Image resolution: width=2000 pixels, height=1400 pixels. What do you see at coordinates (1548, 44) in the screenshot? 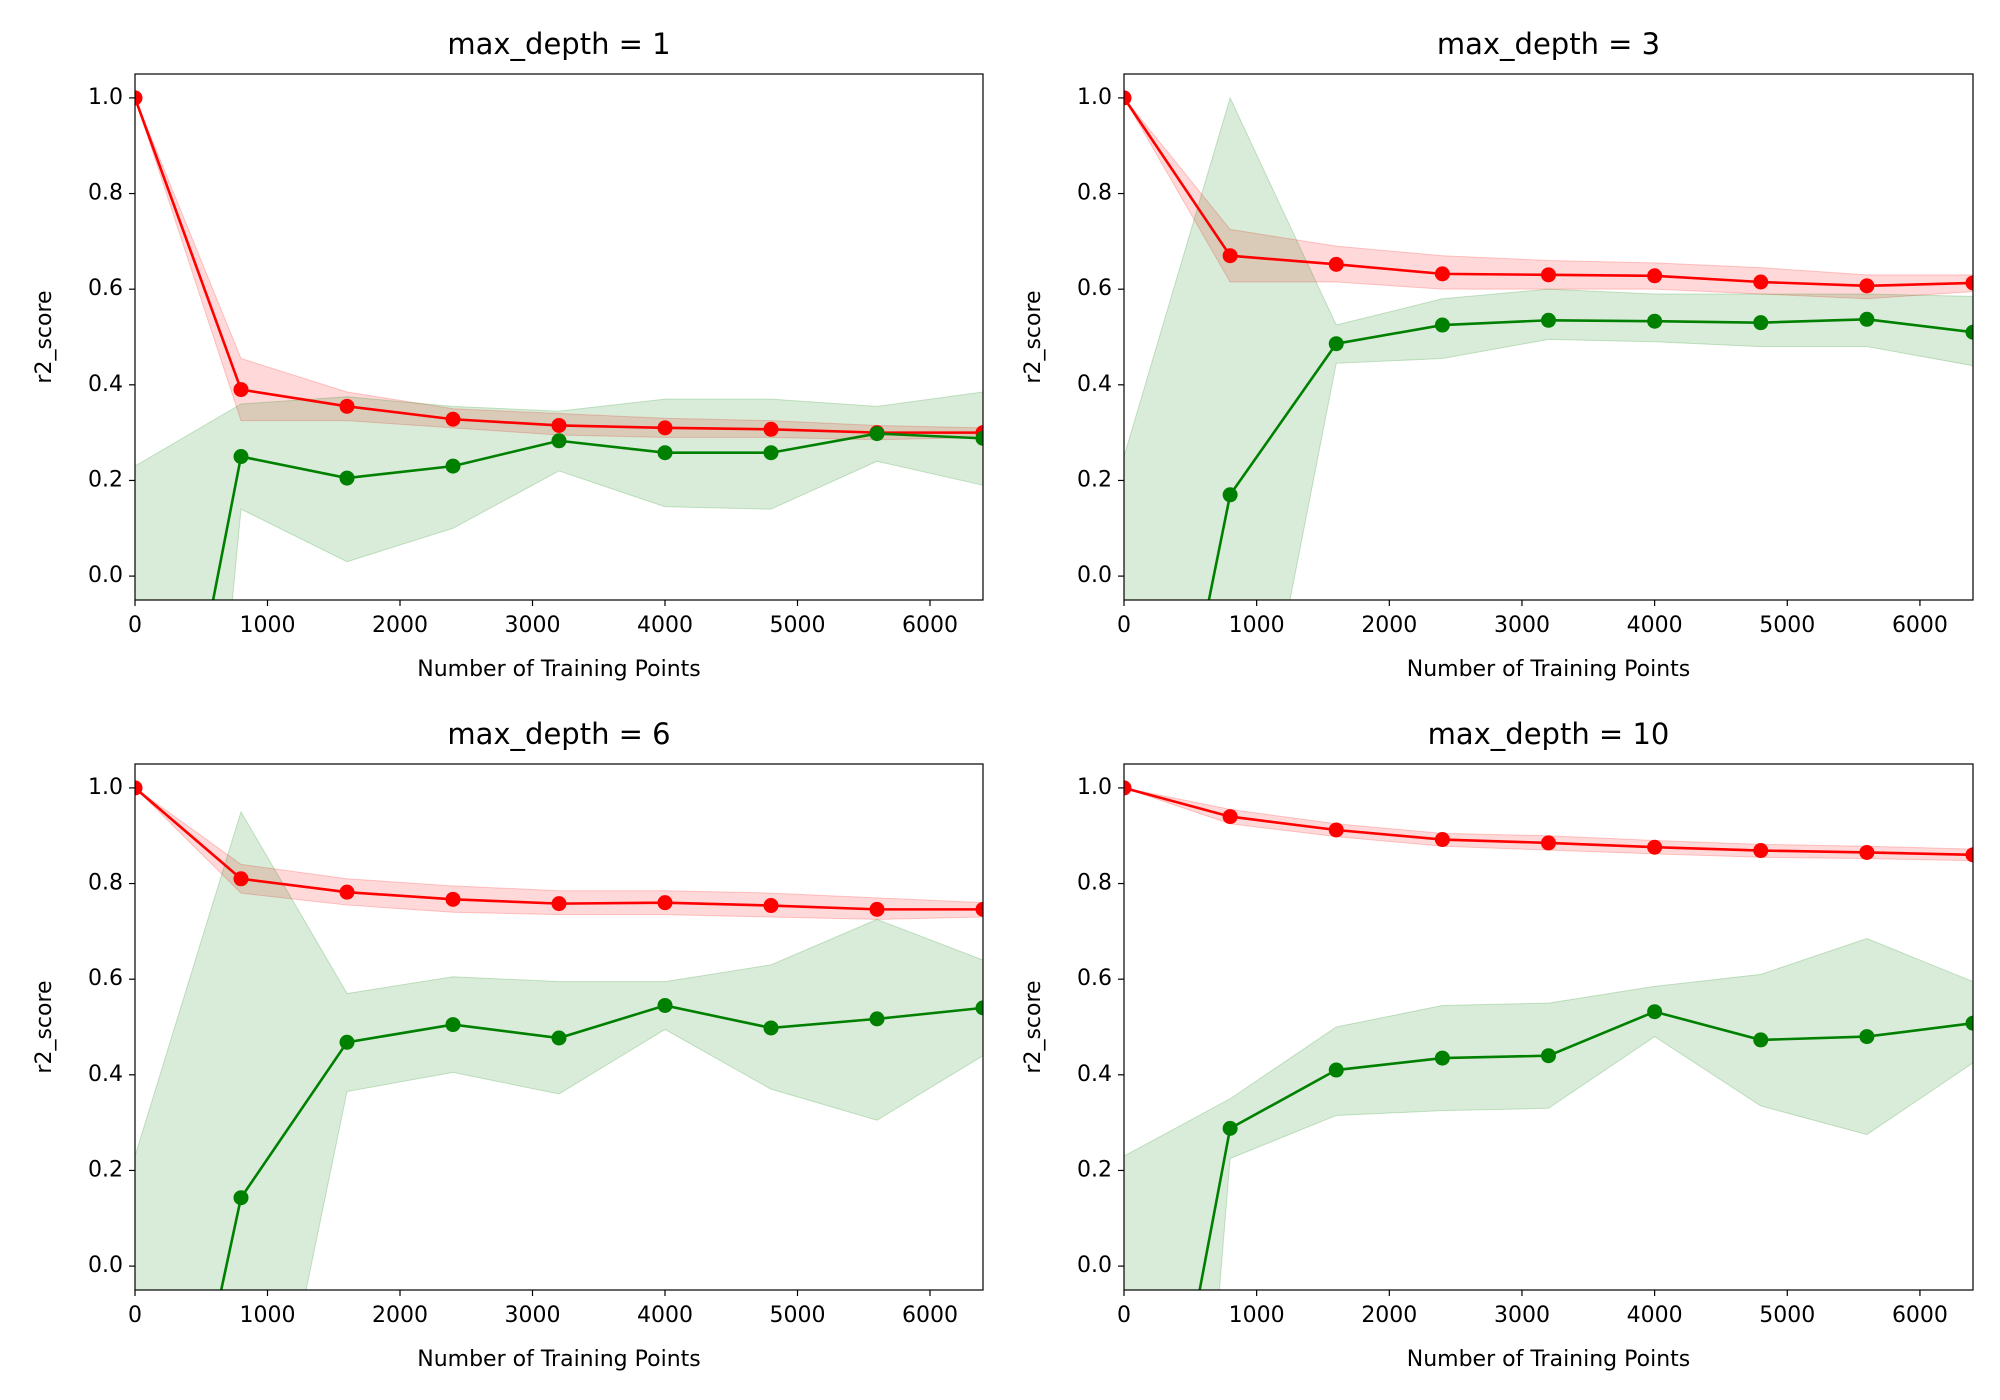
I see `subplot-title: max_depth = 3` at bounding box center [1548, 44].